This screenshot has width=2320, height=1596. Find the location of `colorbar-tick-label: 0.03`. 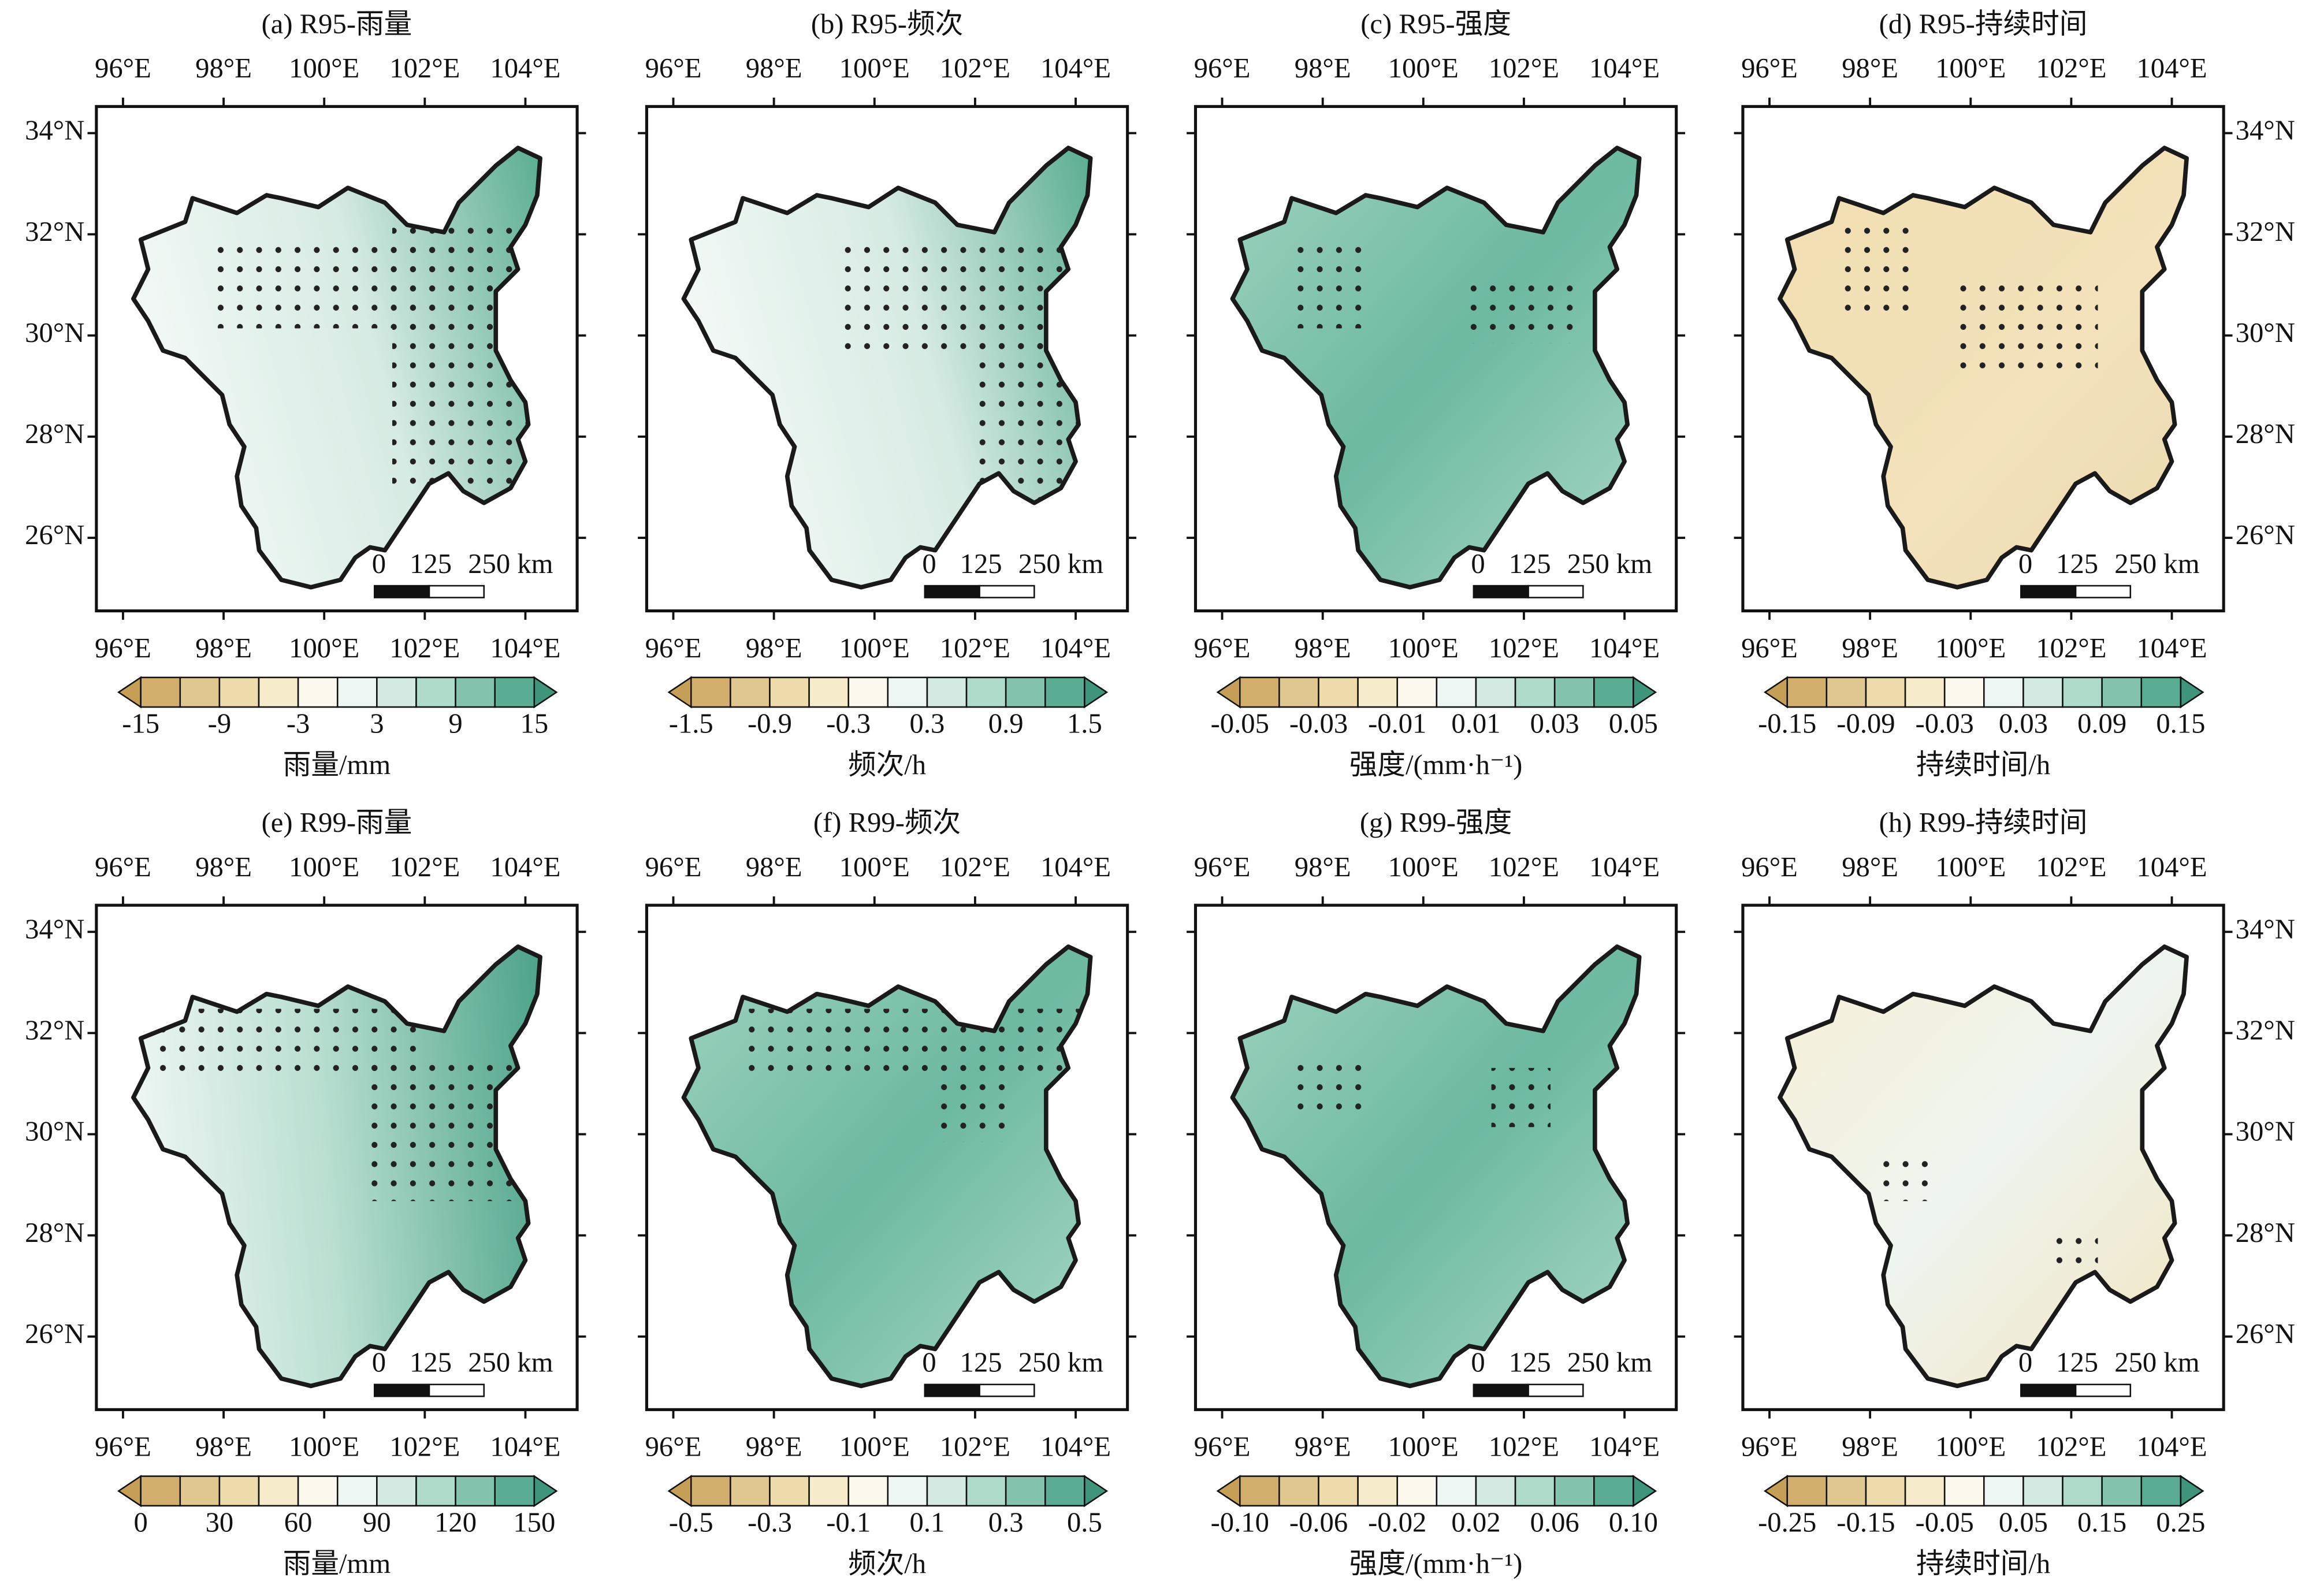

colorbar-tick-label: 0.03 is located at coordinates (1554, 724).